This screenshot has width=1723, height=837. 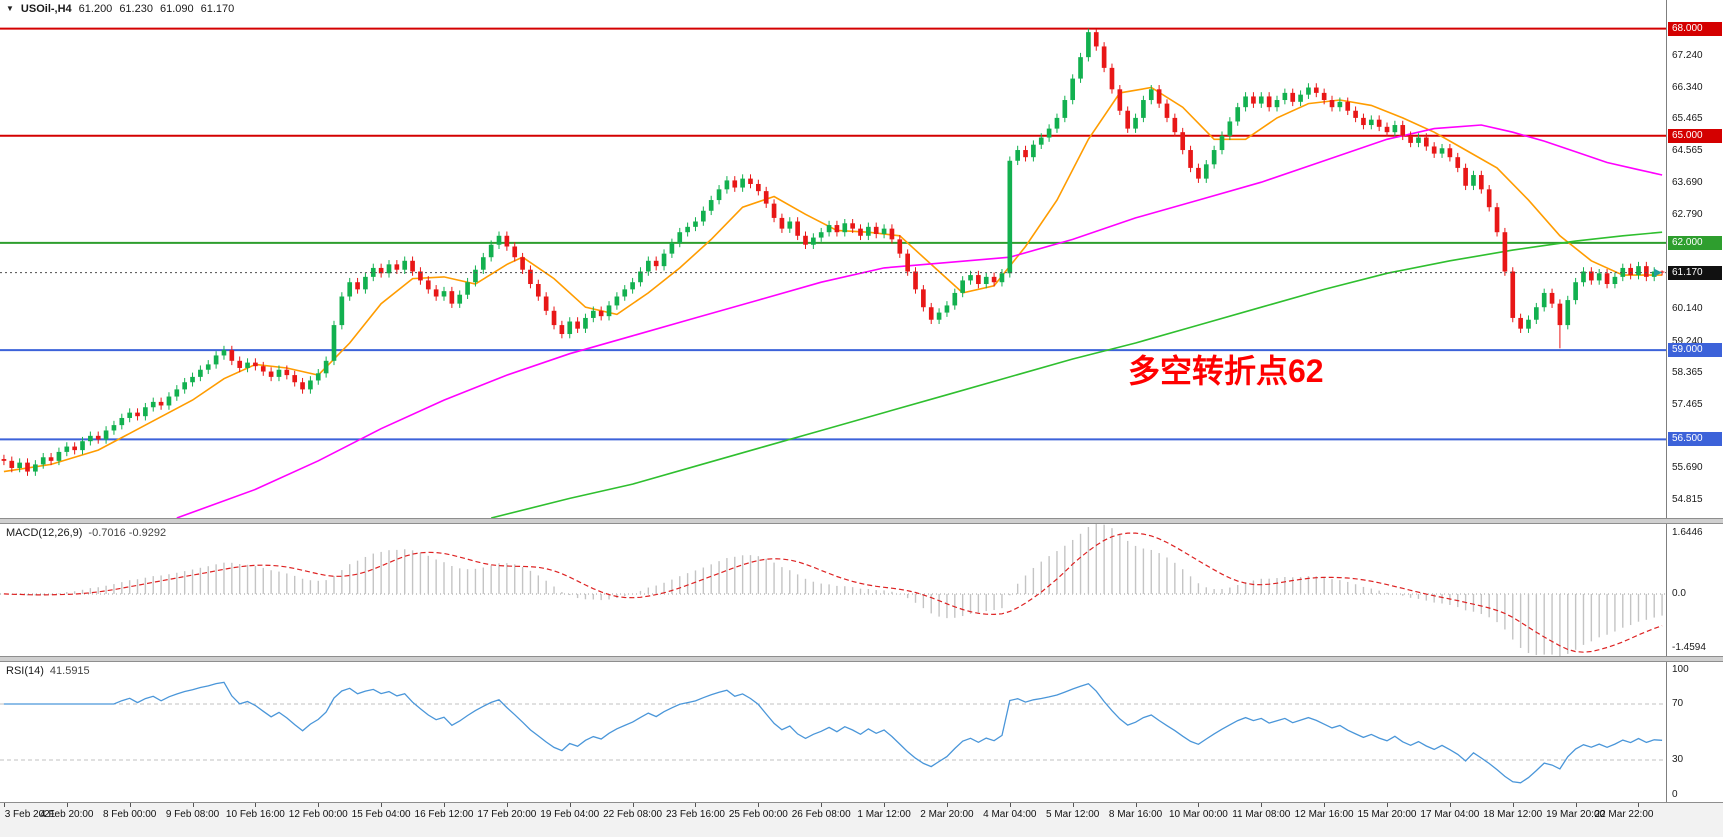 I want to click on time-axis-label: 16 Feb 12:00, so click(x=444, y=814).